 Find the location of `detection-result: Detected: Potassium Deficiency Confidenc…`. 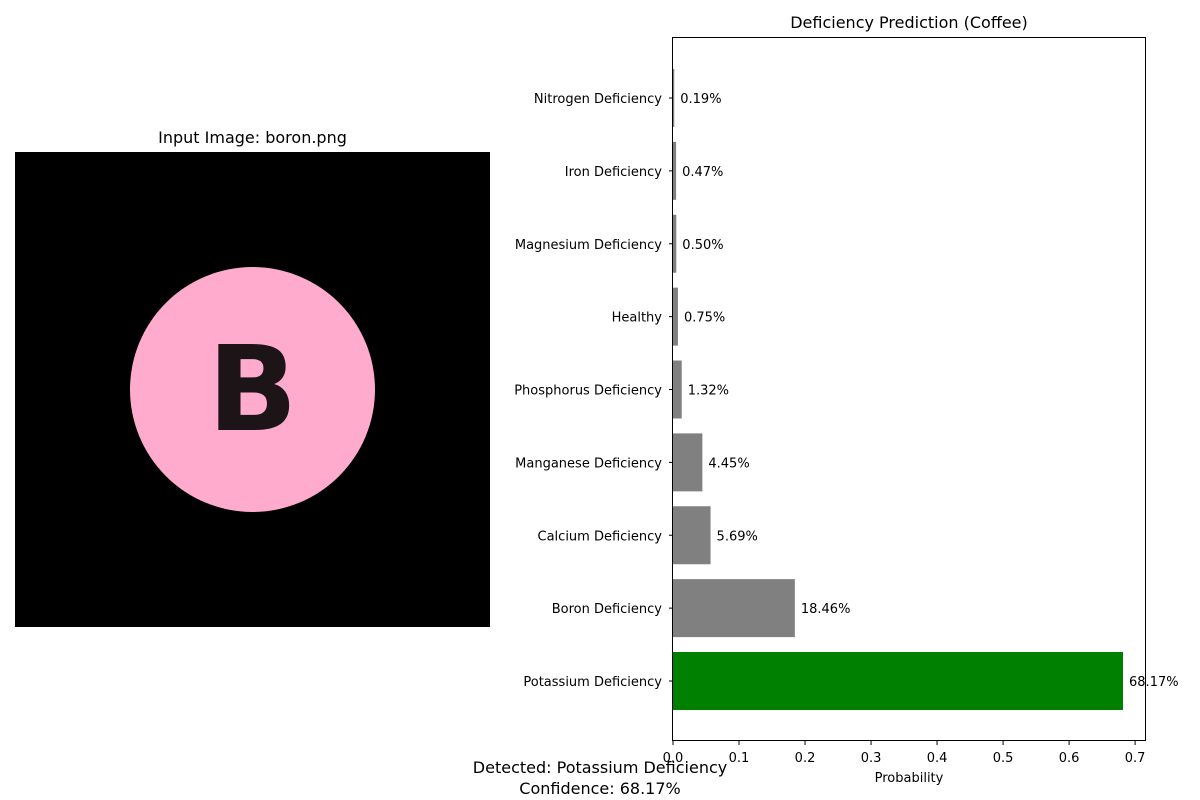

detection-result: Detected: Potassium Deficiency Confidenc… is located at coordinates (600, 778).